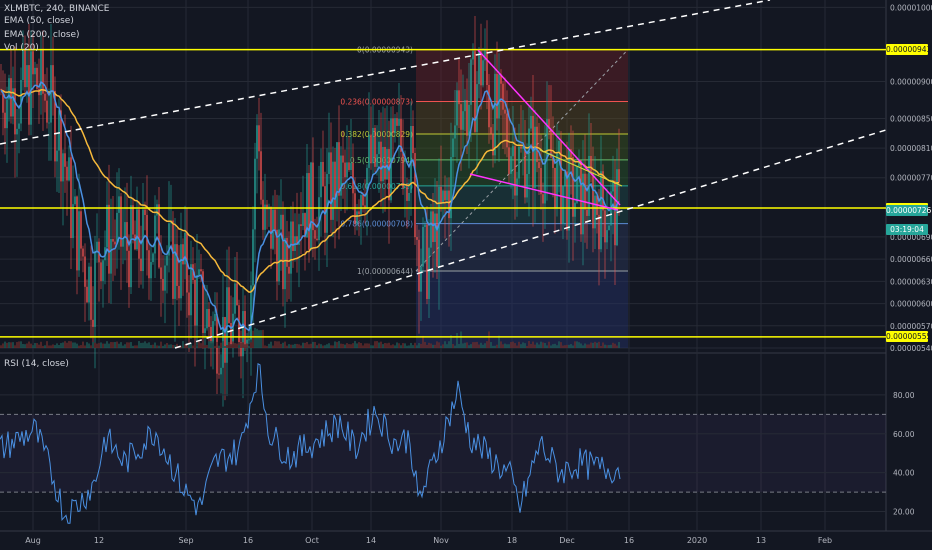 This screenshot has width=932, height=550. Describe the element at coordinates (629, 540) in the screenshot. I see `time-axis-label: 16` at that location.